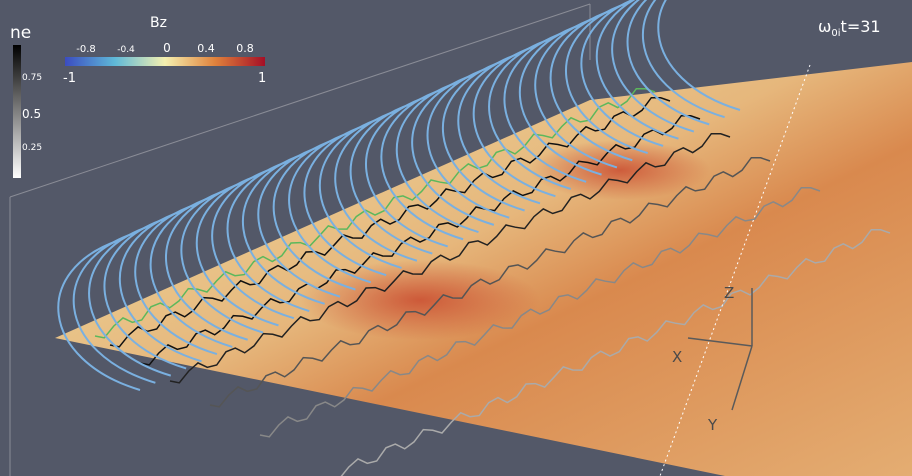 This screenshot has height=476, width=912. Describe the element at coordinates (126, 50) in the screenshot. I see `bz-tick: -0.4` at that location.